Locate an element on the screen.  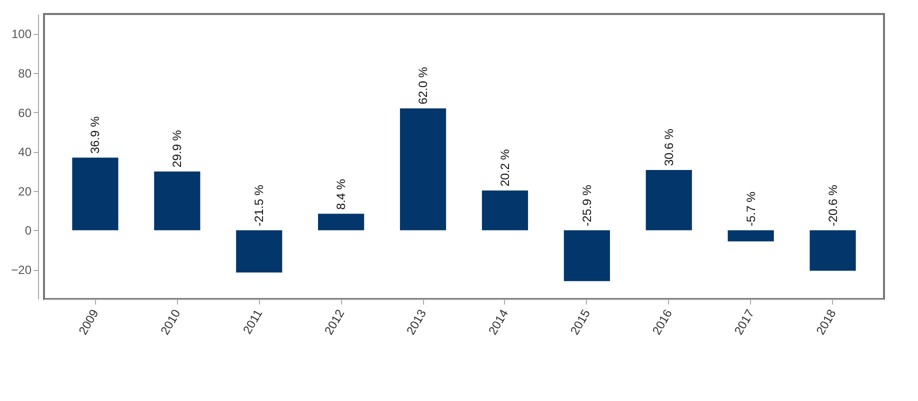
y-tick-label: −20 is located at coordinates (21, 270).